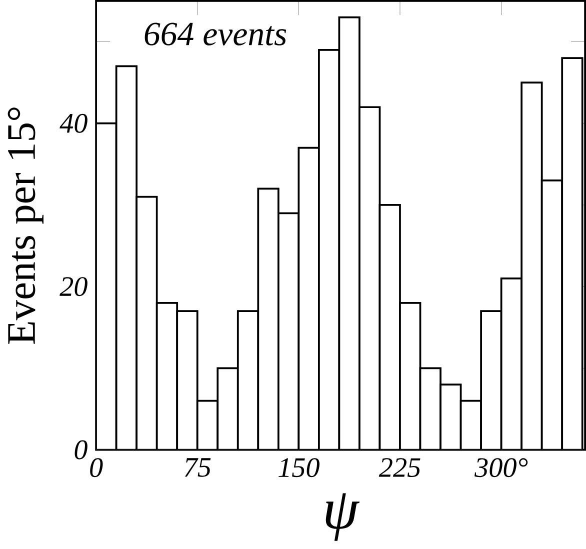 The image size is (586, 549). Describe the element at coordinates (343, 517) in the screenshot. I see `x-axis-title: ψ` at that location.